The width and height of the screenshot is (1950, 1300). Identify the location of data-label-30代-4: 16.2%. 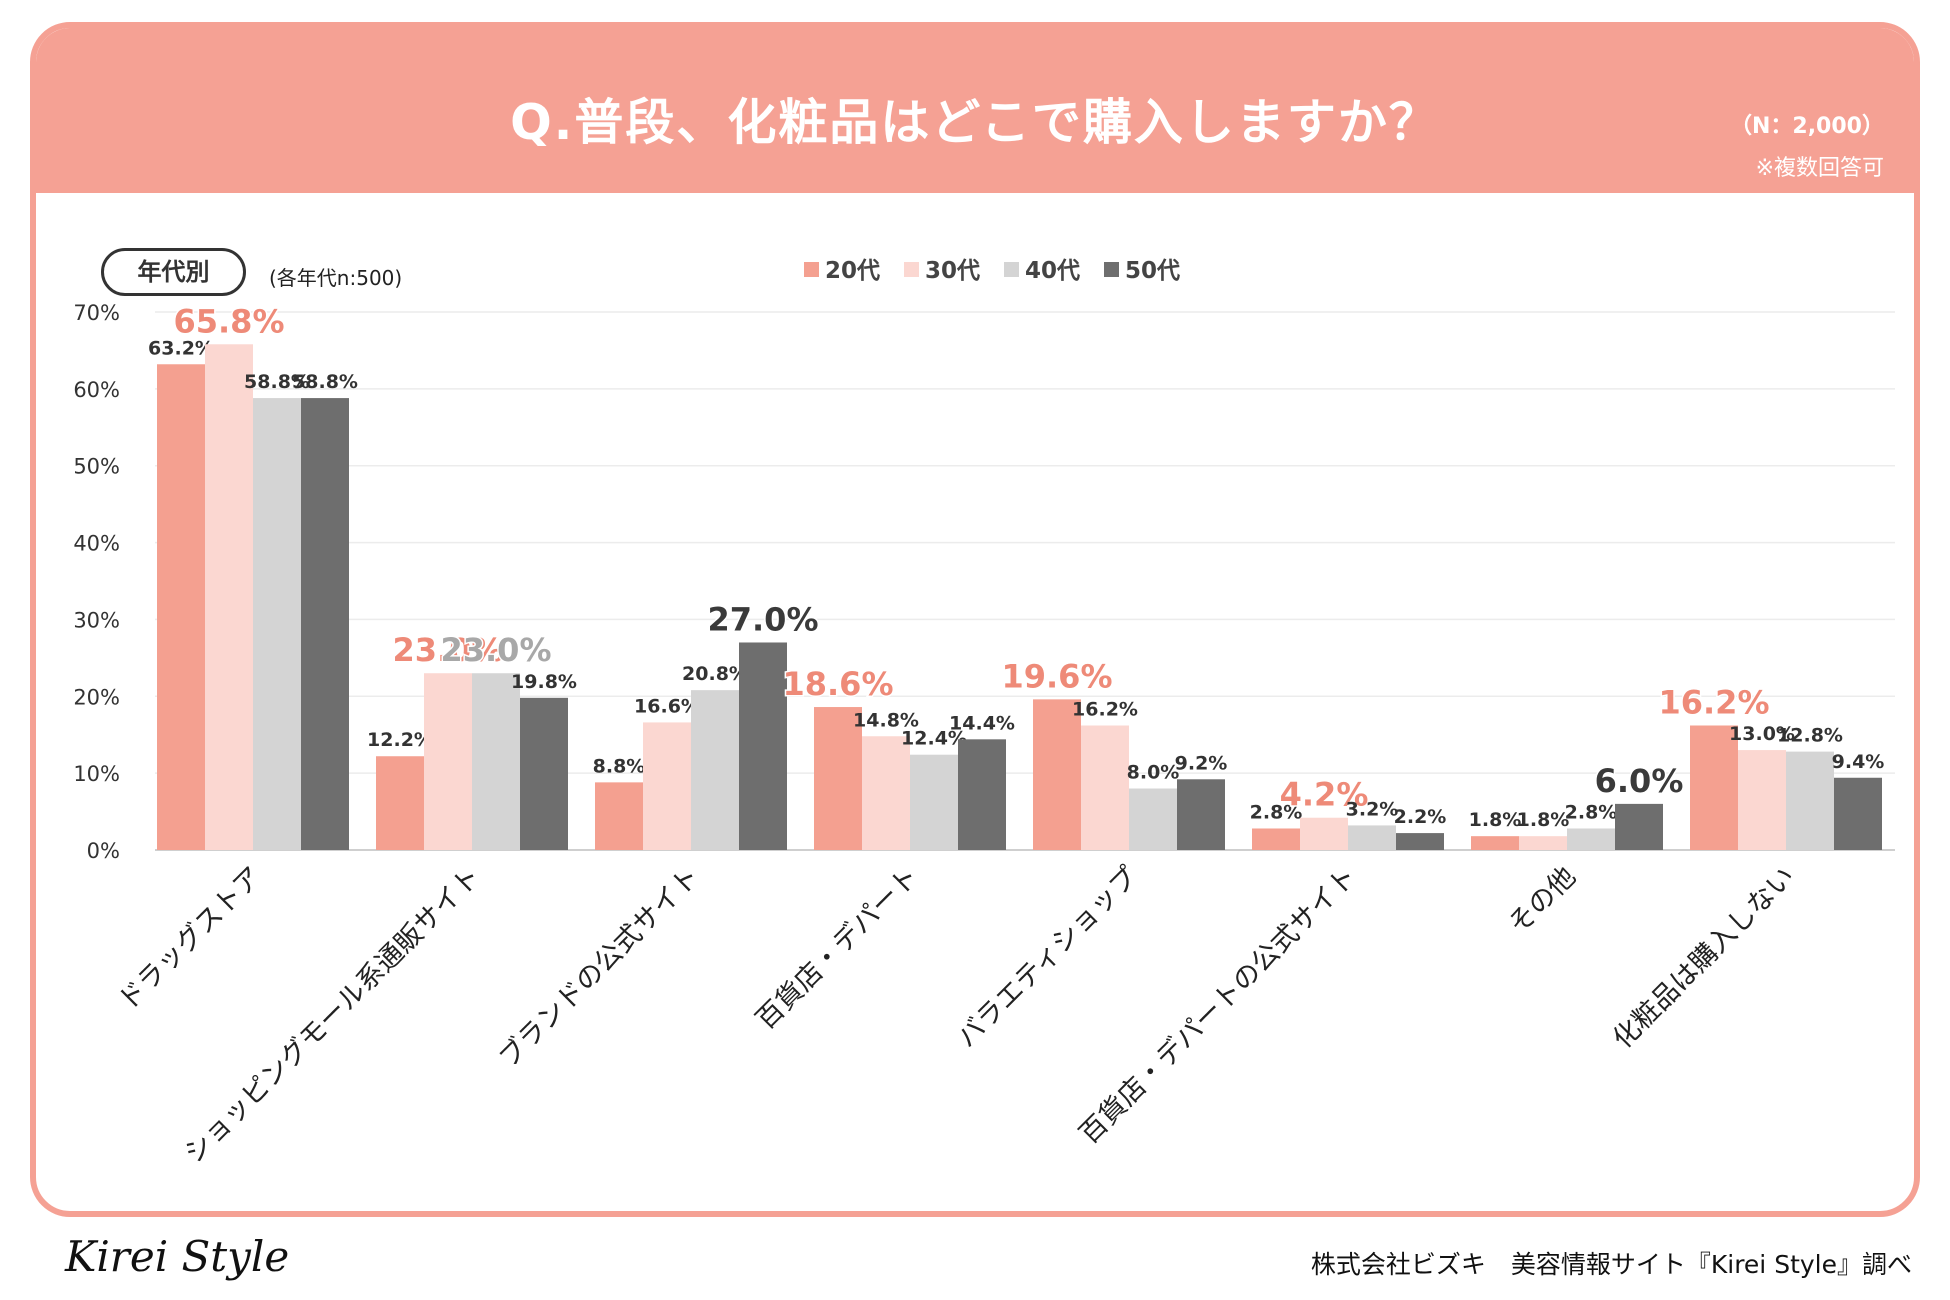
(1105, 709).